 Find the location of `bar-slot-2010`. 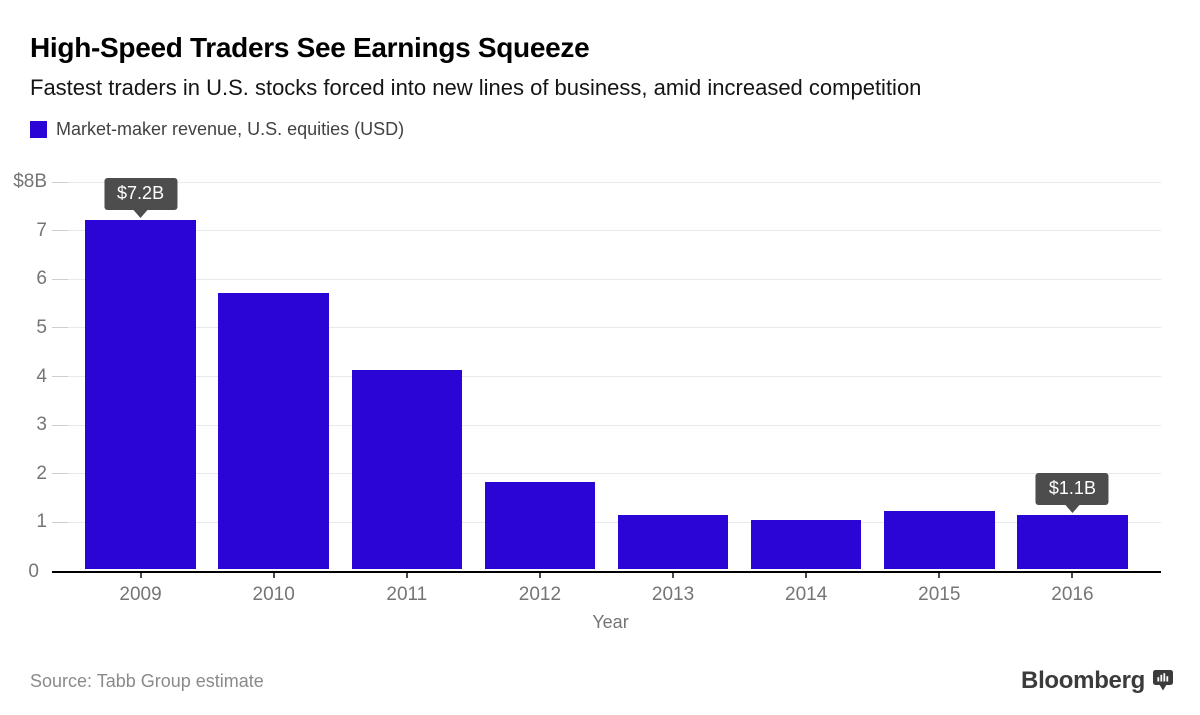

bar-slot-2010 is located at coordinates (273, 375).